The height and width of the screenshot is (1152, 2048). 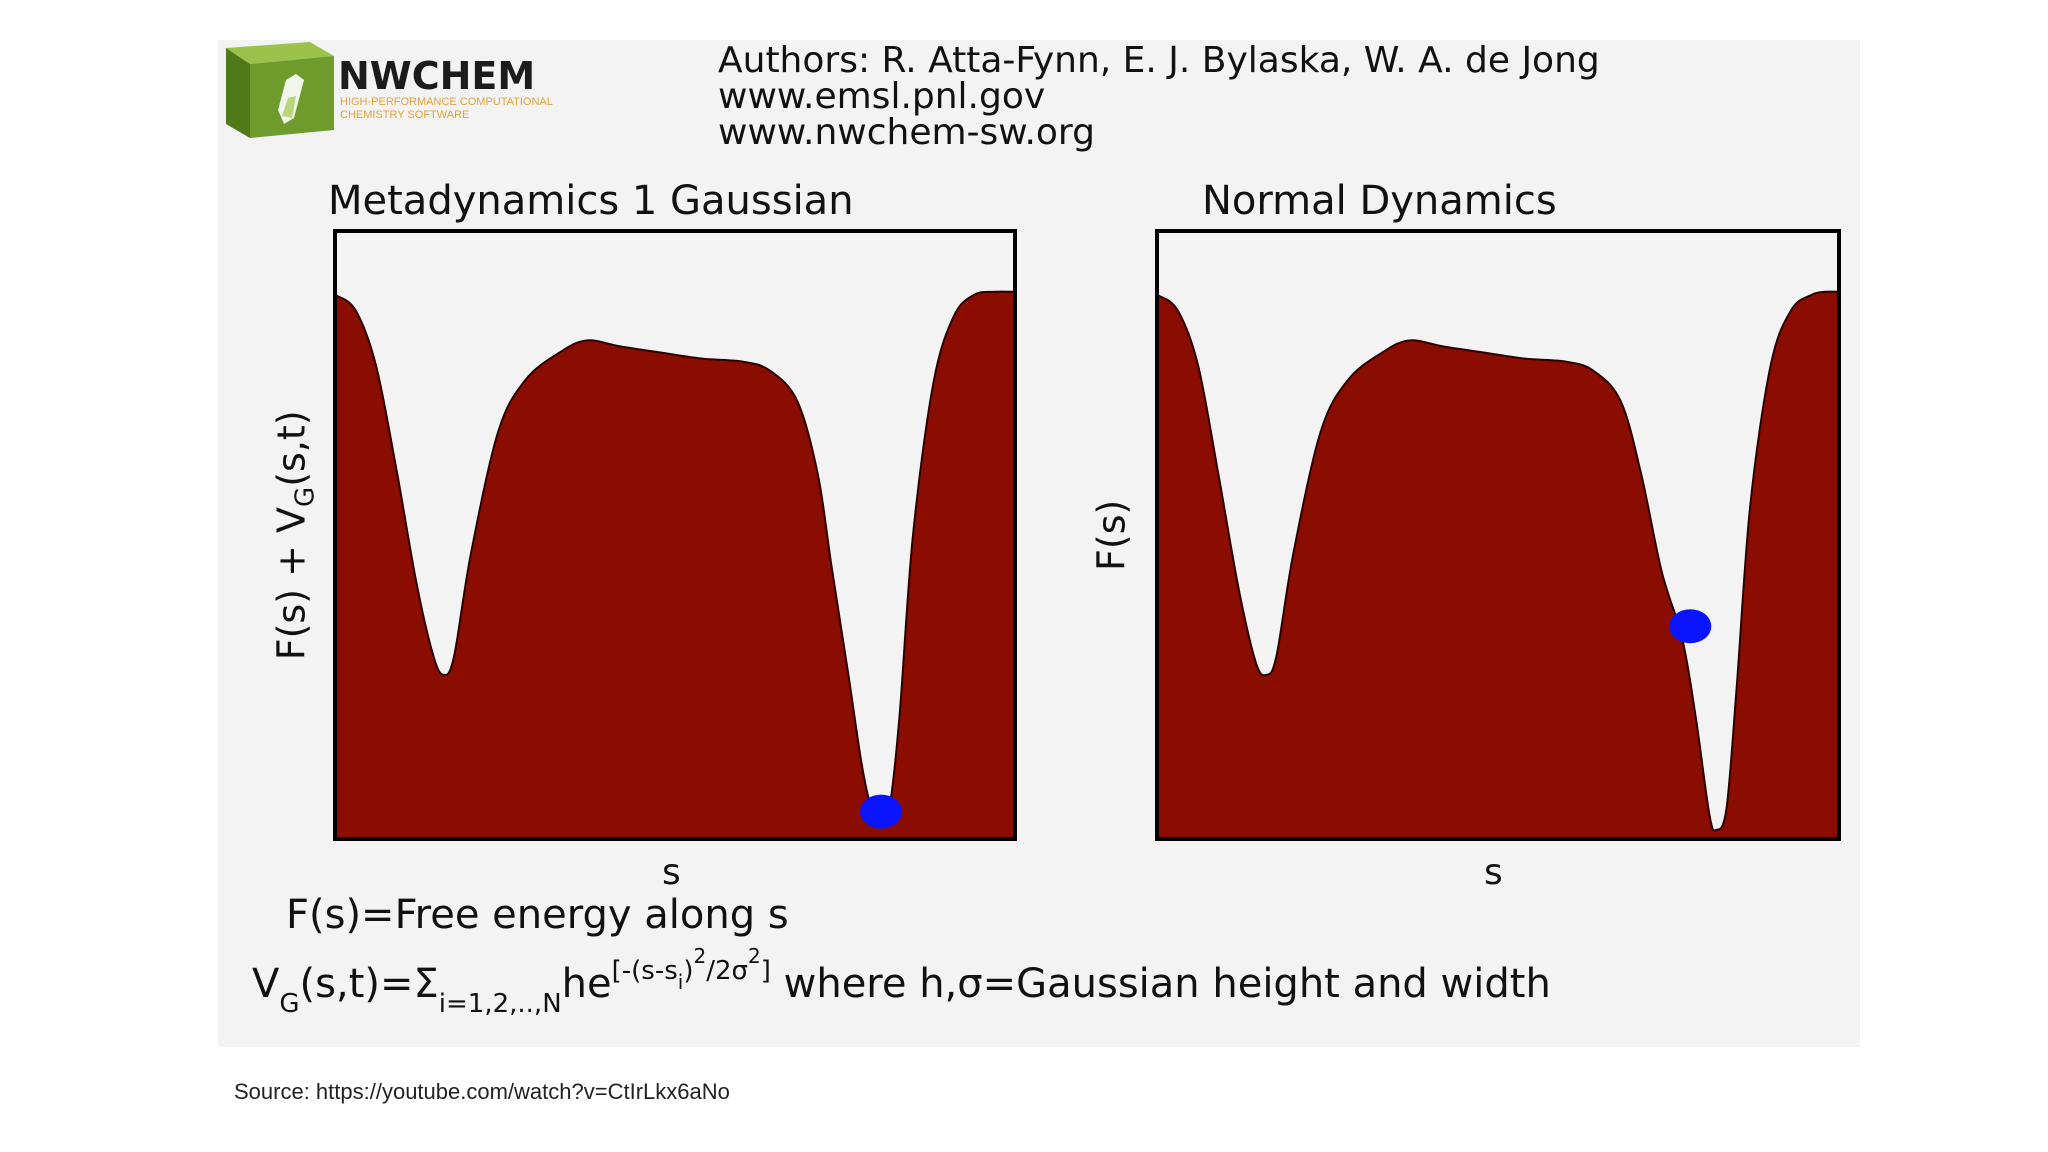 What do you see at coordinates (1379, 201) in the screenshot?
I see `right-plot-title: Normal Dynamics` at bounding box center [1379, 201].